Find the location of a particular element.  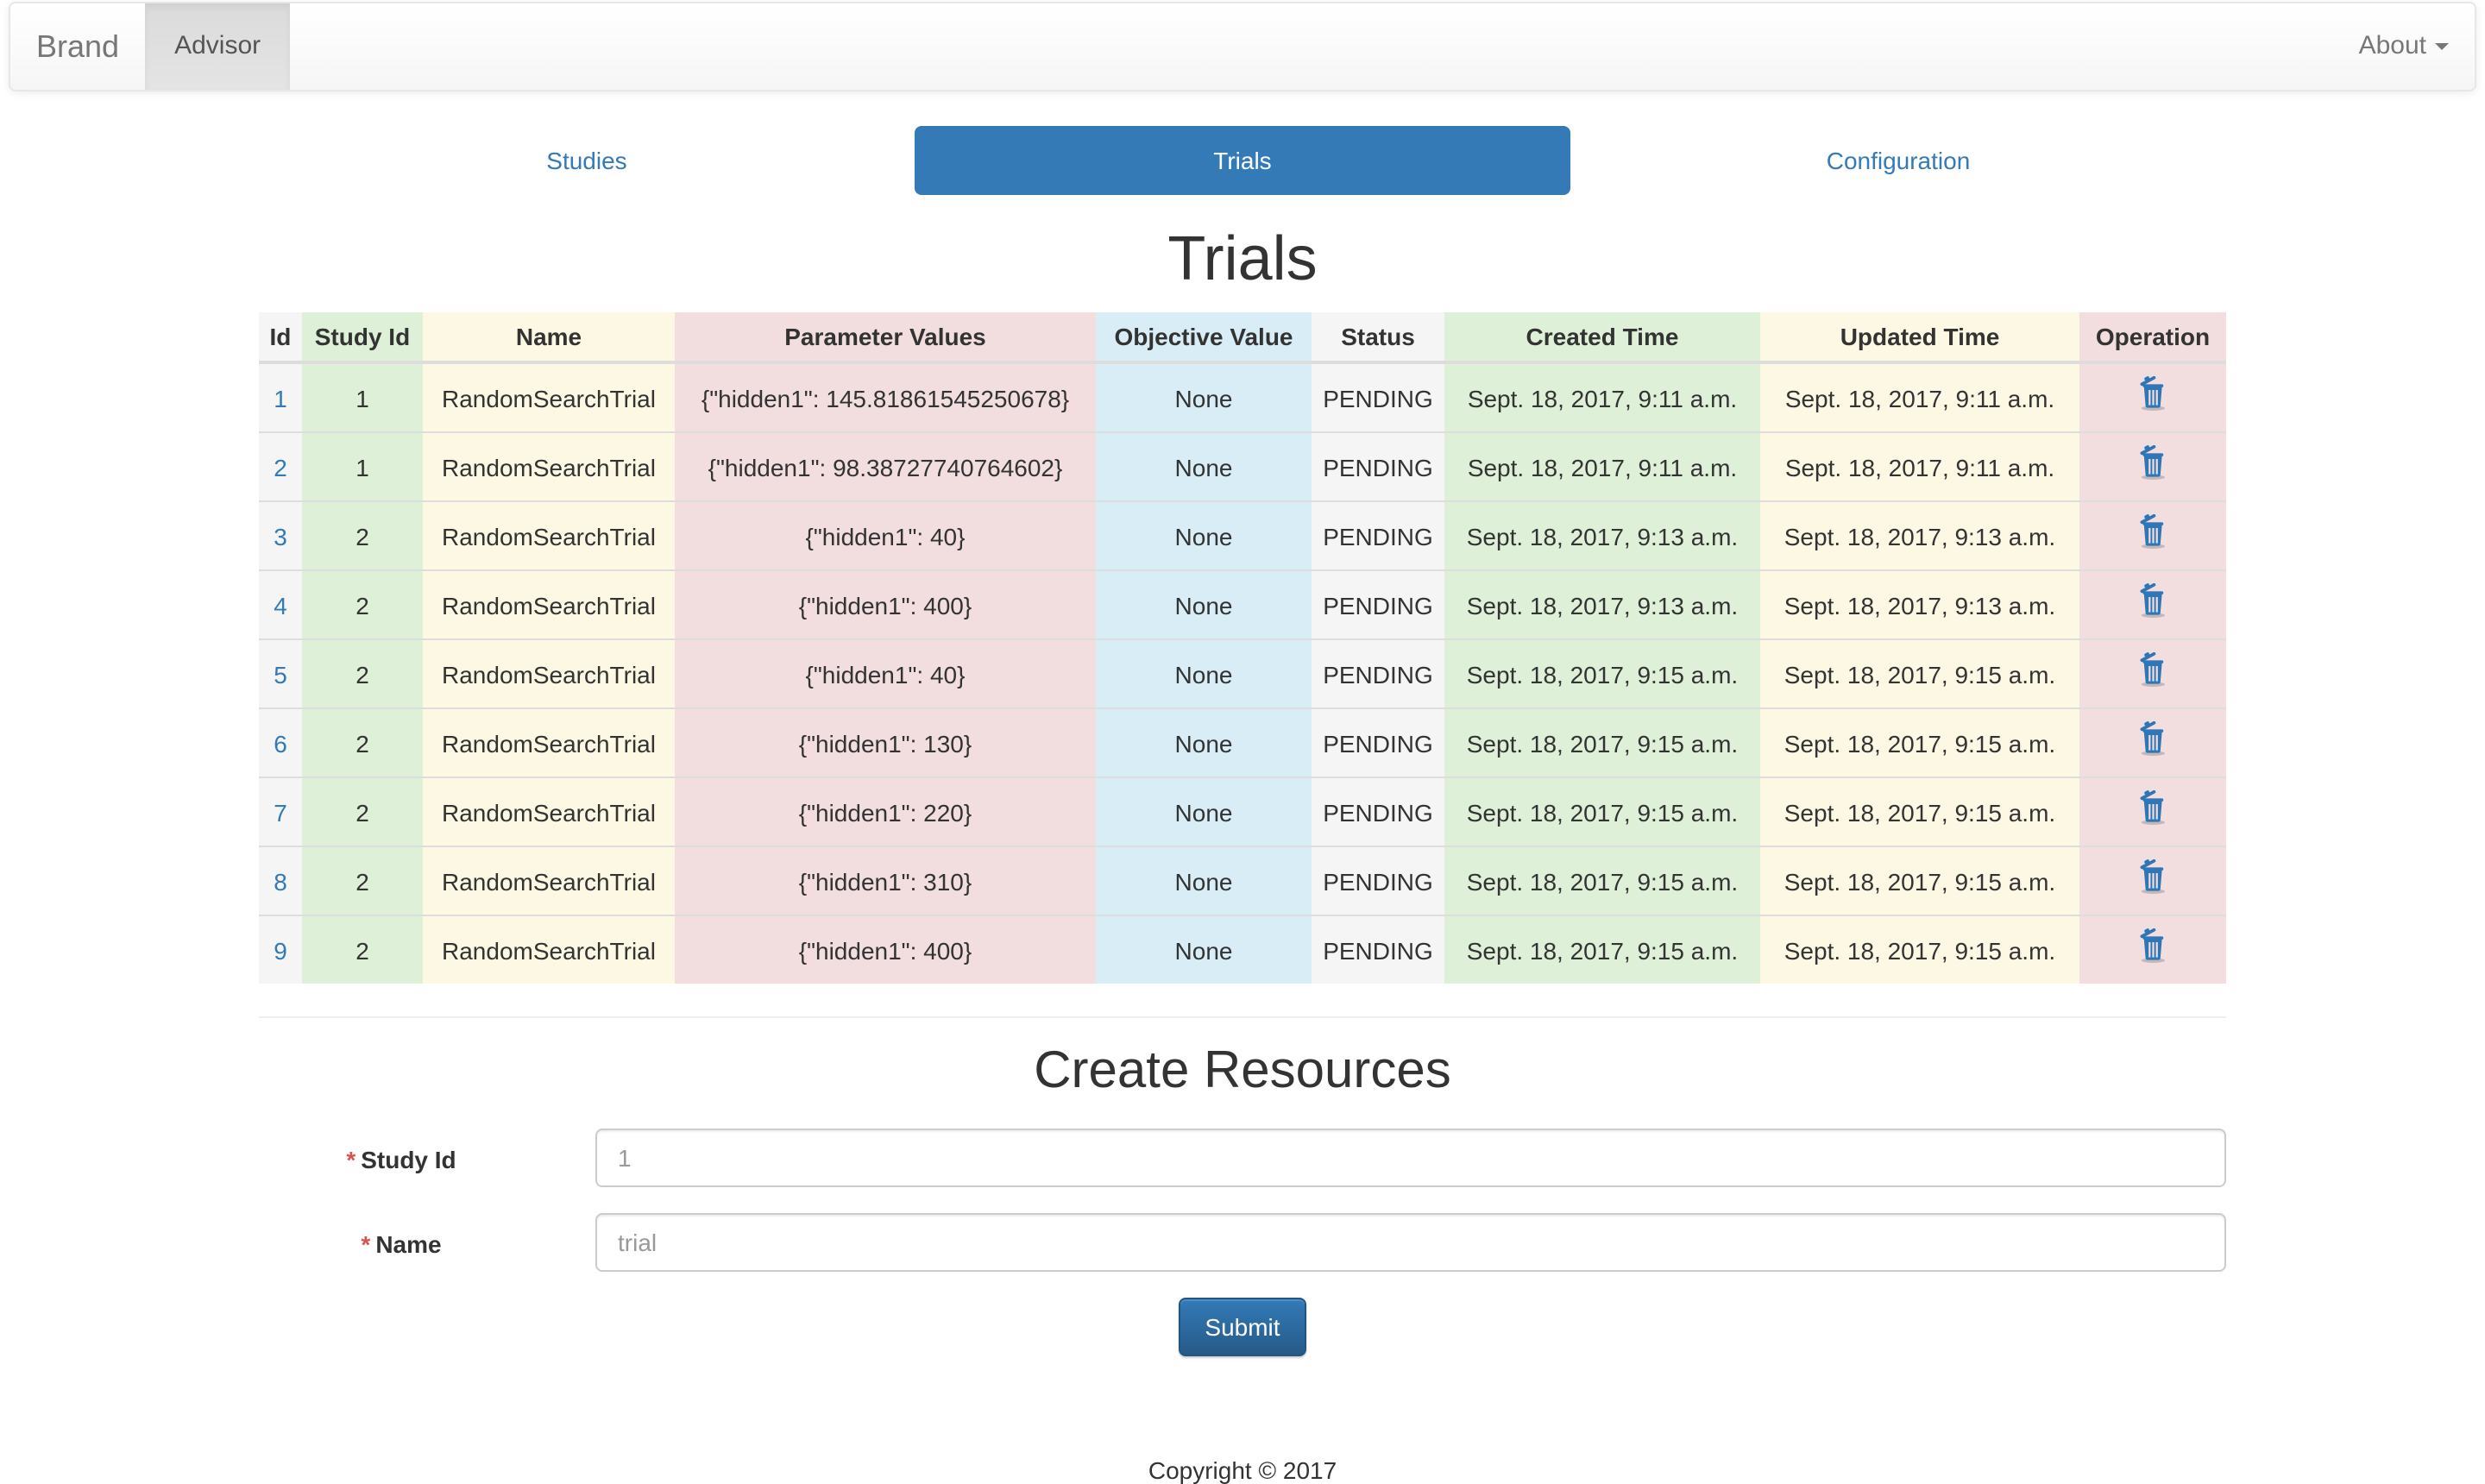

caret-down-icon is located at coordinates (2442, 47).